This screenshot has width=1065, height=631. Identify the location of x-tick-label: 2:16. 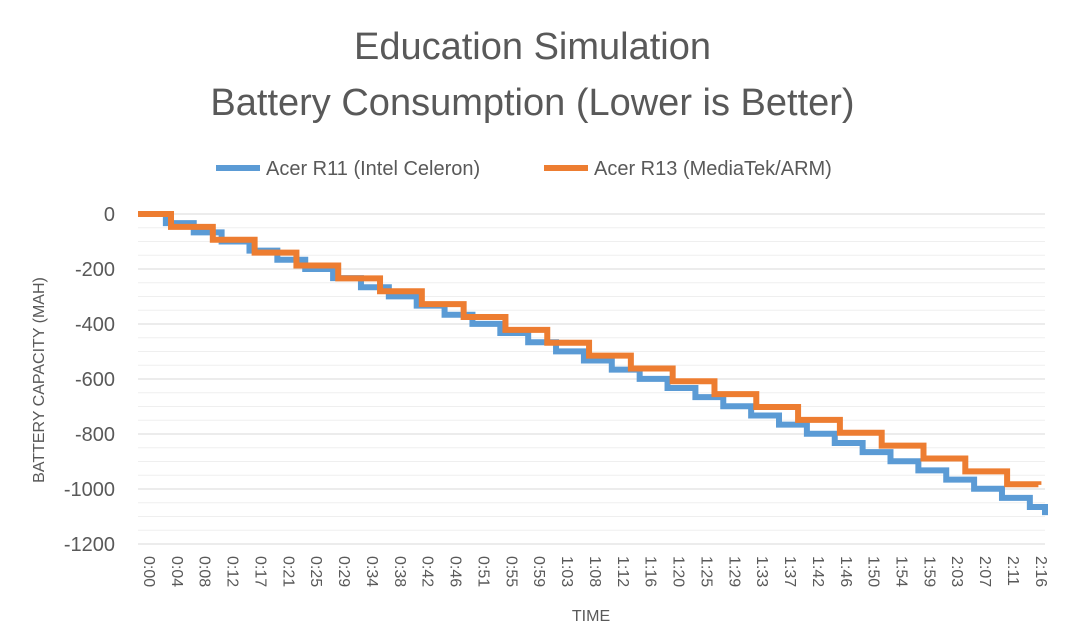
(1040, 571).